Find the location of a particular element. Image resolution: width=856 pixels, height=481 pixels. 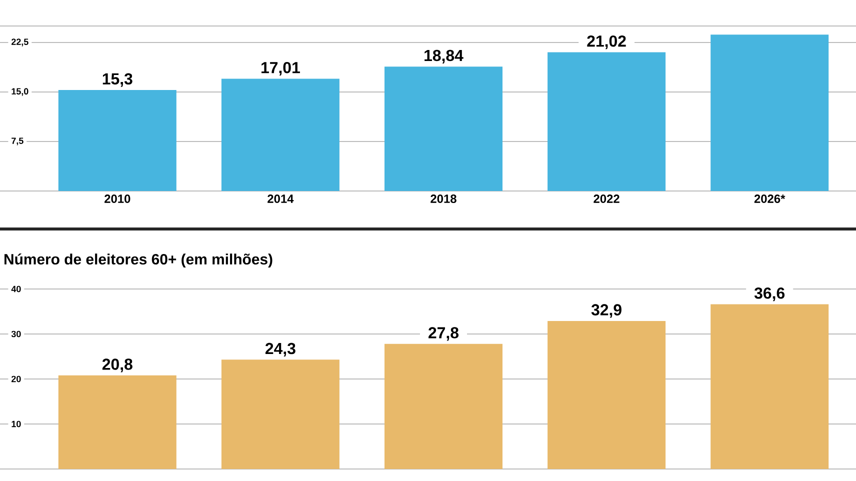

data-label: 24,3 is located at coordinates (280, 349).